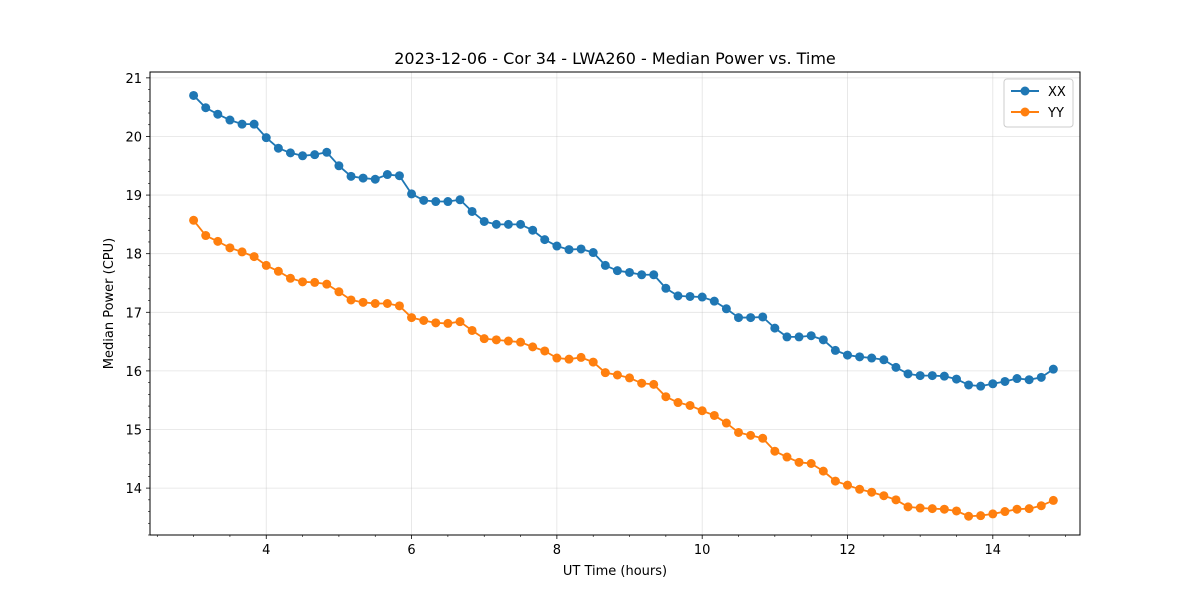 The image size is (1200, 600). Describe the element at coordinates (847, 550) in the screenshot. I see `x-tick-label: 12` at that location.